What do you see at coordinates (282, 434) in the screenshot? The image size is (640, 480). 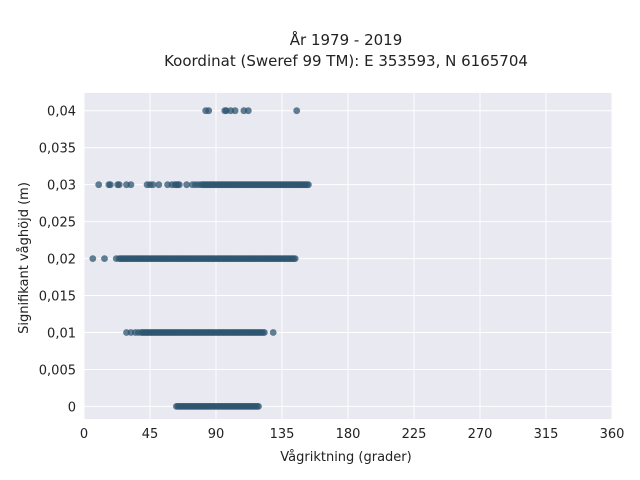 I see `x-tick-label: 135` at bounding box center [282, 434].